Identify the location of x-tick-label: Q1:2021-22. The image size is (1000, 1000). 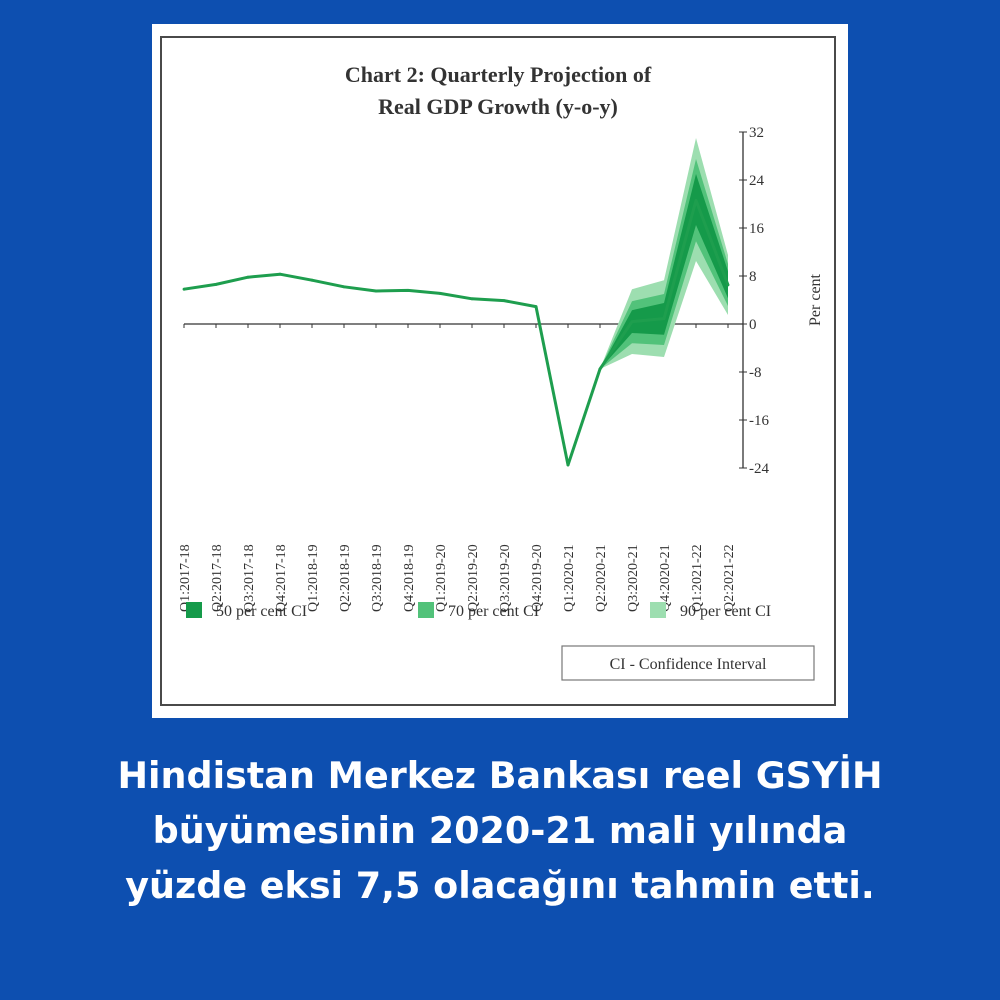
(697, 578).